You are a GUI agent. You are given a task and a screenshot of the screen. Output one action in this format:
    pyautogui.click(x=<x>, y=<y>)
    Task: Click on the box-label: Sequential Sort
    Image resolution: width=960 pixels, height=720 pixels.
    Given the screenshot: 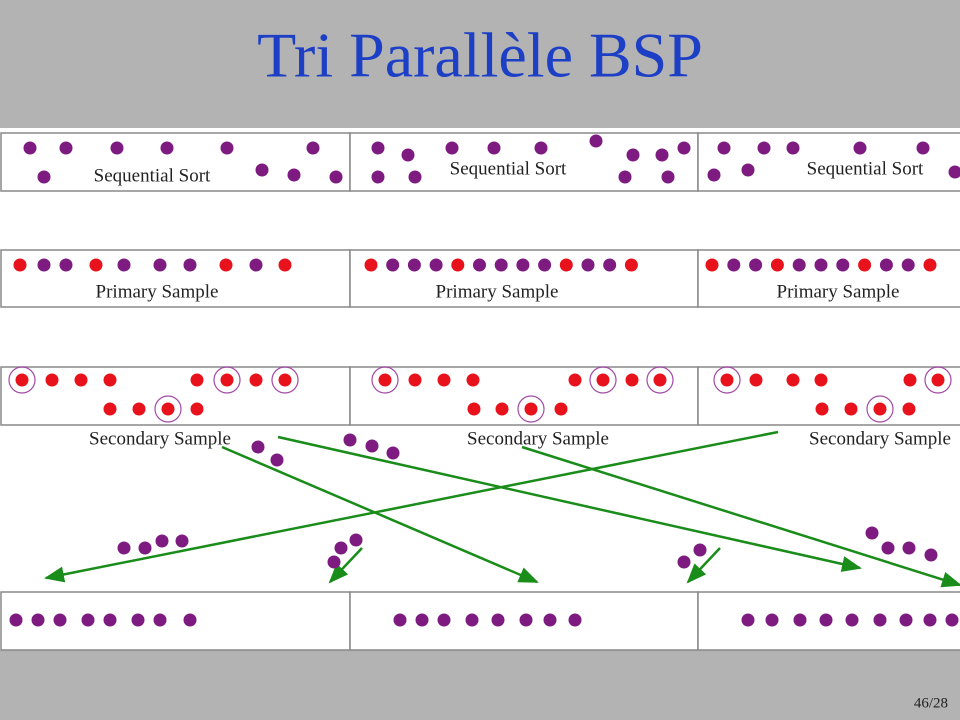 What is the action you would take?
    pyautogui.click(x=152, y=175)
    